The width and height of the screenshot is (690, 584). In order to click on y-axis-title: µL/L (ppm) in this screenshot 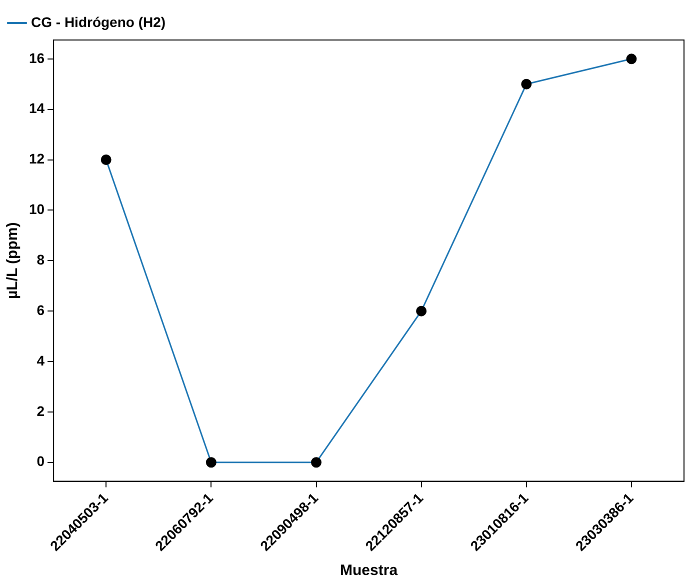, I will do `click(13, 260)`.